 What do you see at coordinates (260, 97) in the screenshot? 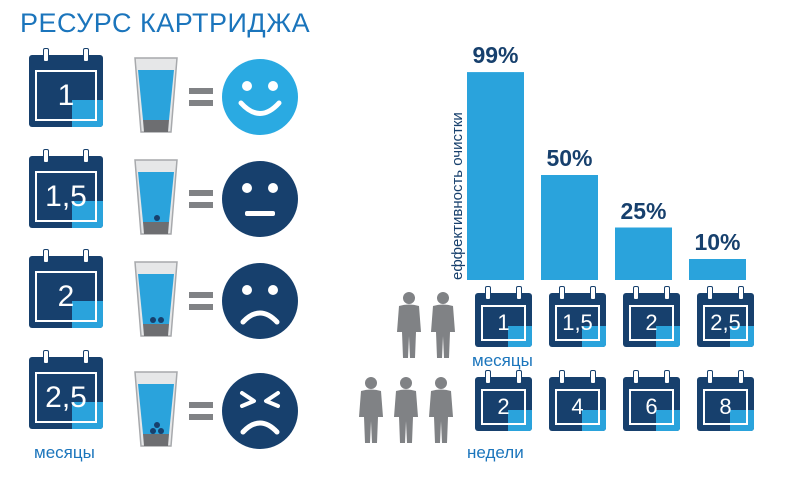
I see `smiley-happy-icon` at bounding box center [260, 97].